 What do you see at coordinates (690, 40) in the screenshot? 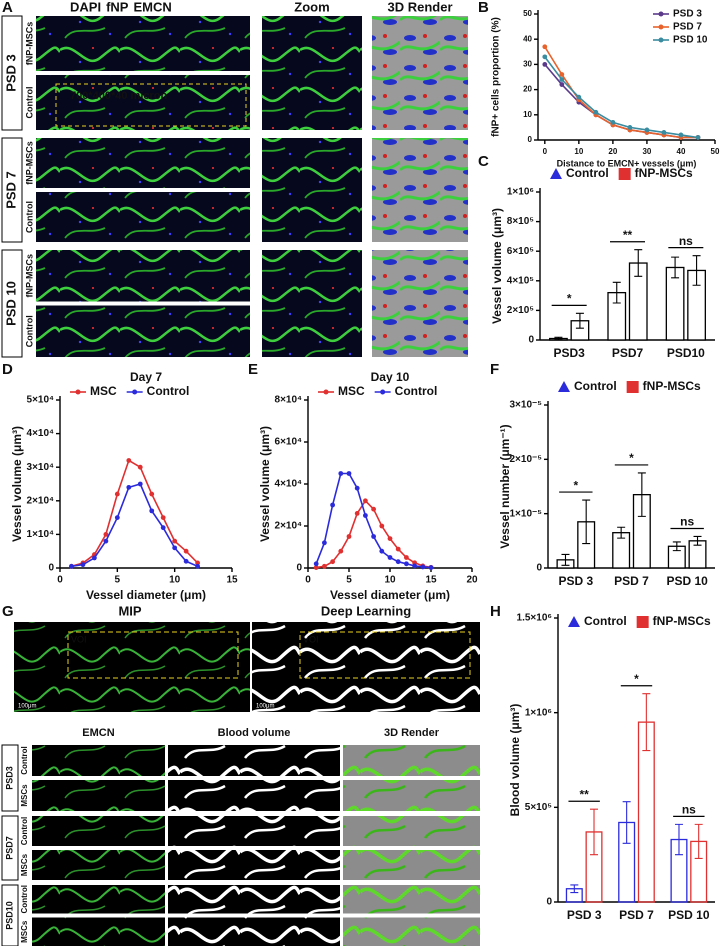
I see `legend-label: PSD 10` at bounding box center [690, 40].